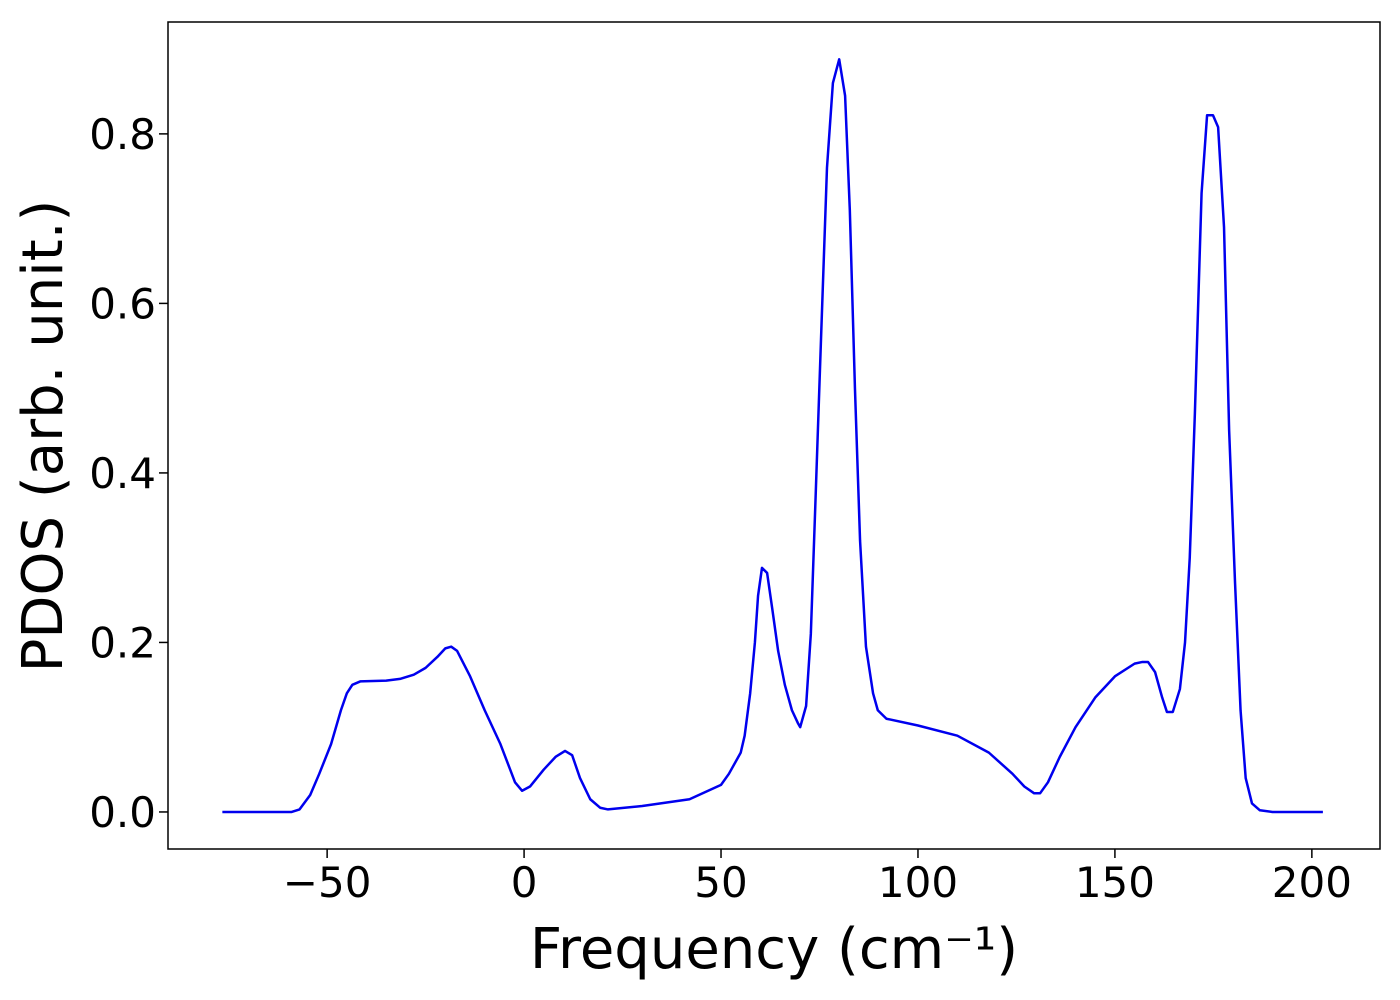  Describe the element at coordinates (122, 812) in the screenshot. I see `y-tick-label: 0.0` at that location.